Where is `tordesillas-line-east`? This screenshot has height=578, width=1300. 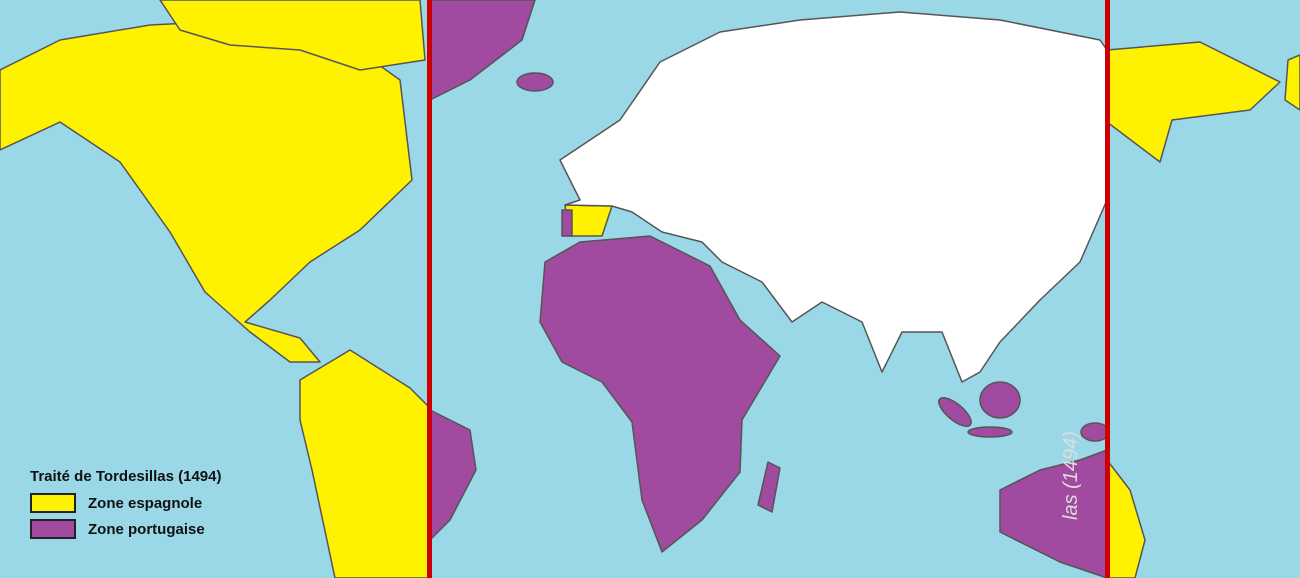
tordesillas-line-east is located at coordinates (1107, 289).